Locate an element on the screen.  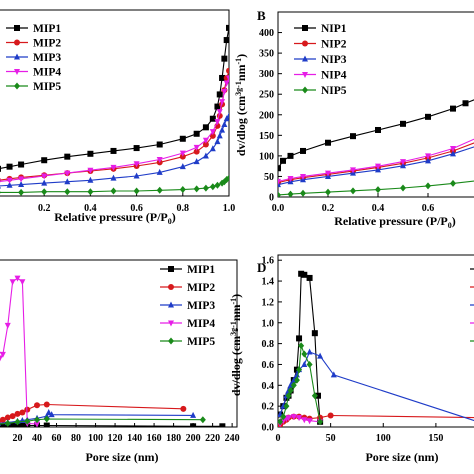
x-tick-label: 50 is located at coordinates (331, 438).